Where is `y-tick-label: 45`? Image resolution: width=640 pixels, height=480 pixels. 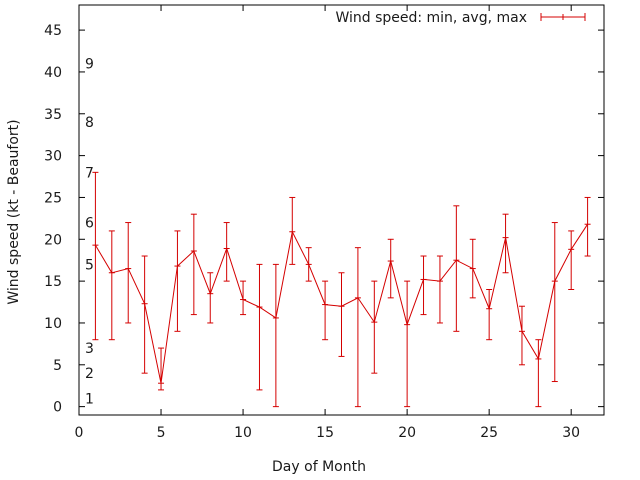
y-tick-label: 45 is located at coordinates (53, 31).